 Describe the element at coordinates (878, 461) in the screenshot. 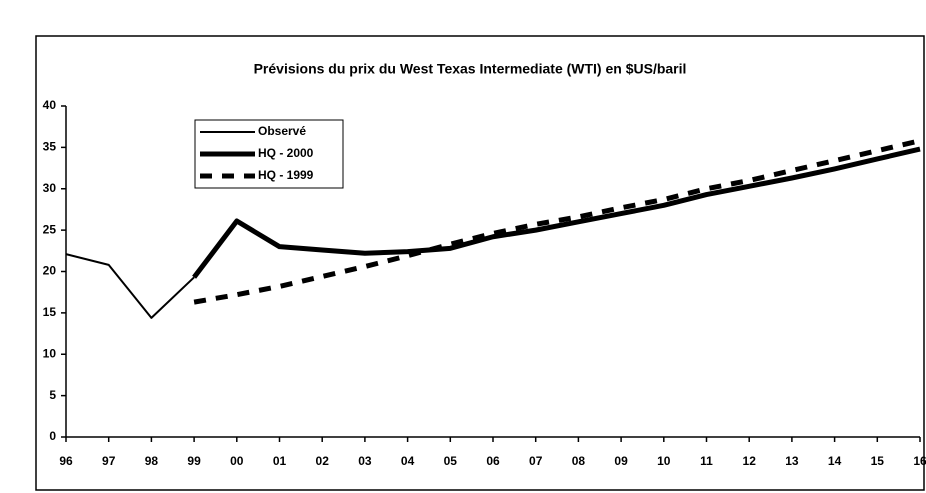

I see `x-tick-label: 15` at that location.